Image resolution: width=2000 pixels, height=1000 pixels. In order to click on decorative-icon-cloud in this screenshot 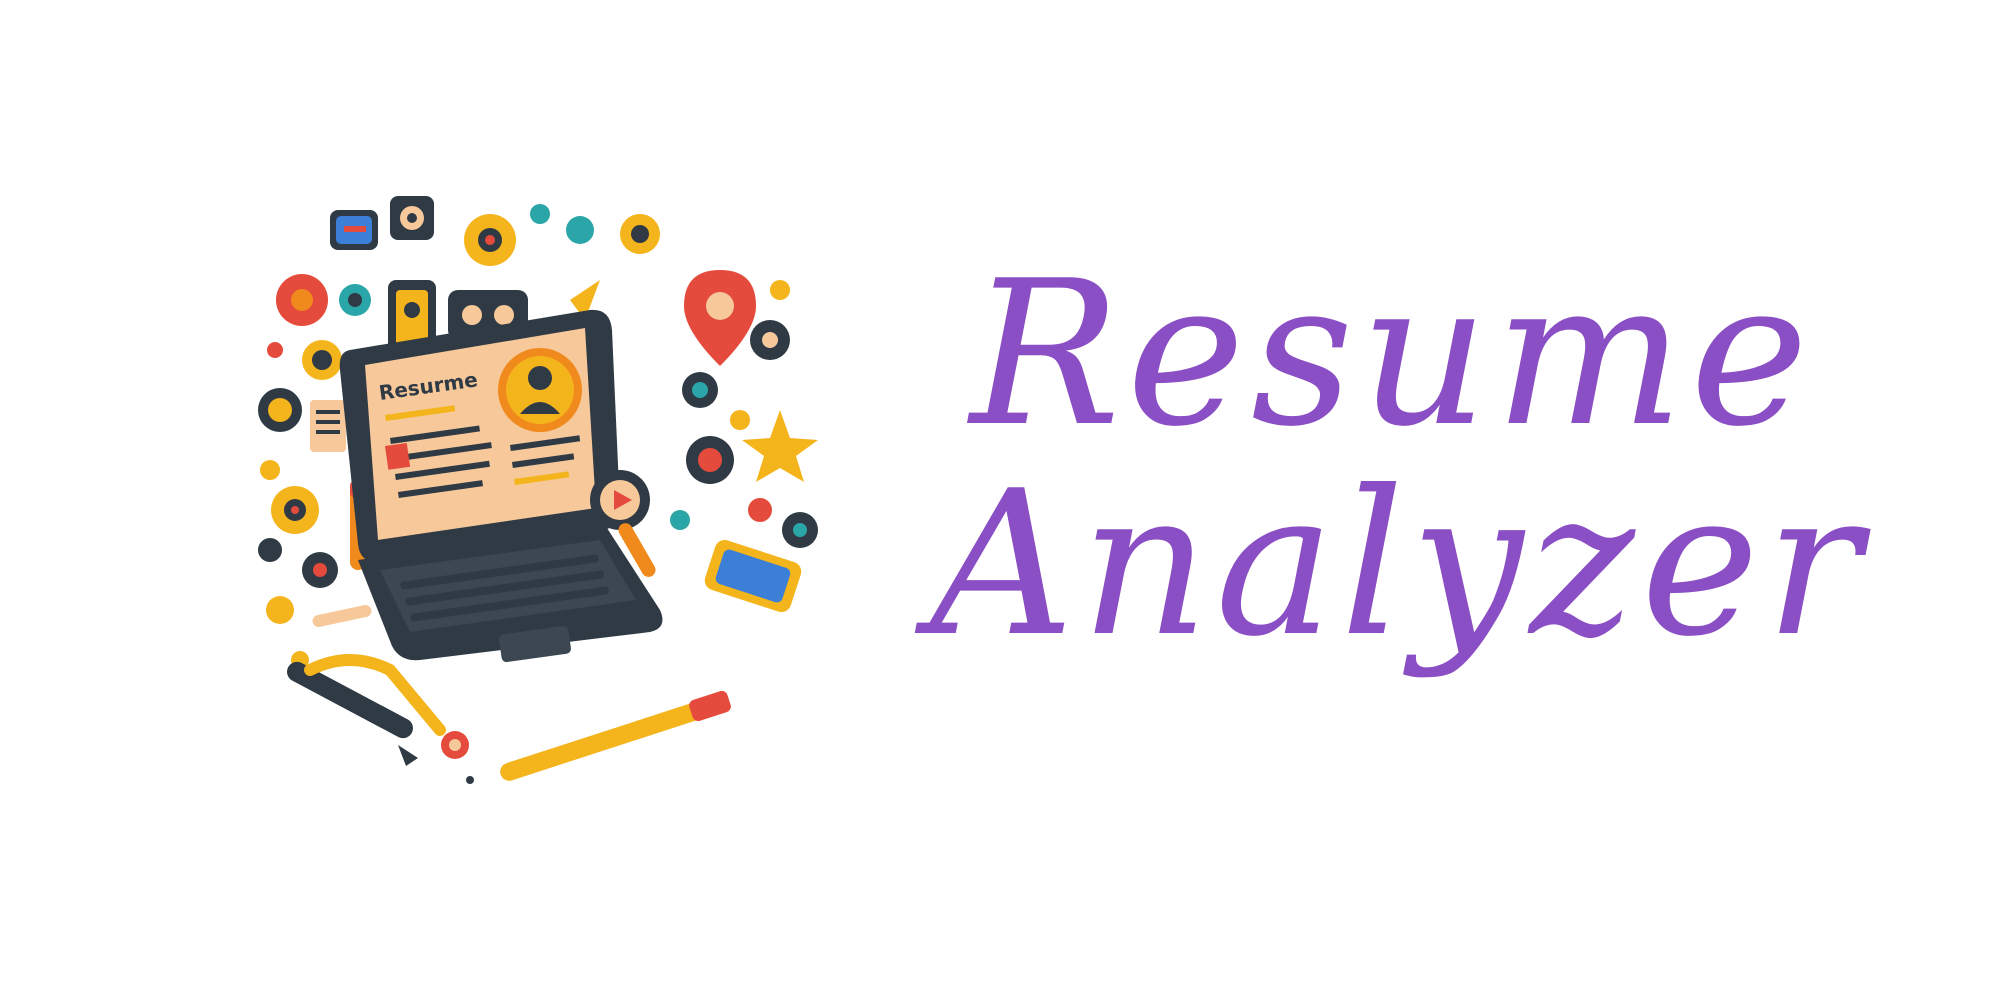, I will do `click(538, 432)`.